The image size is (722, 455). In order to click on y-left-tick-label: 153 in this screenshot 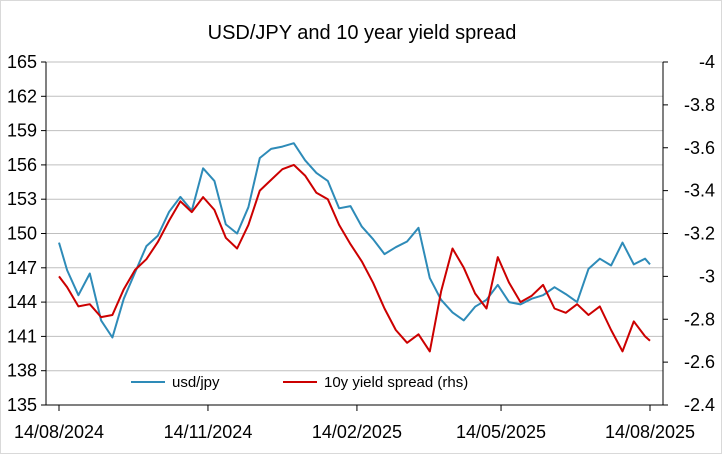, I will do `click(22, 199)`.